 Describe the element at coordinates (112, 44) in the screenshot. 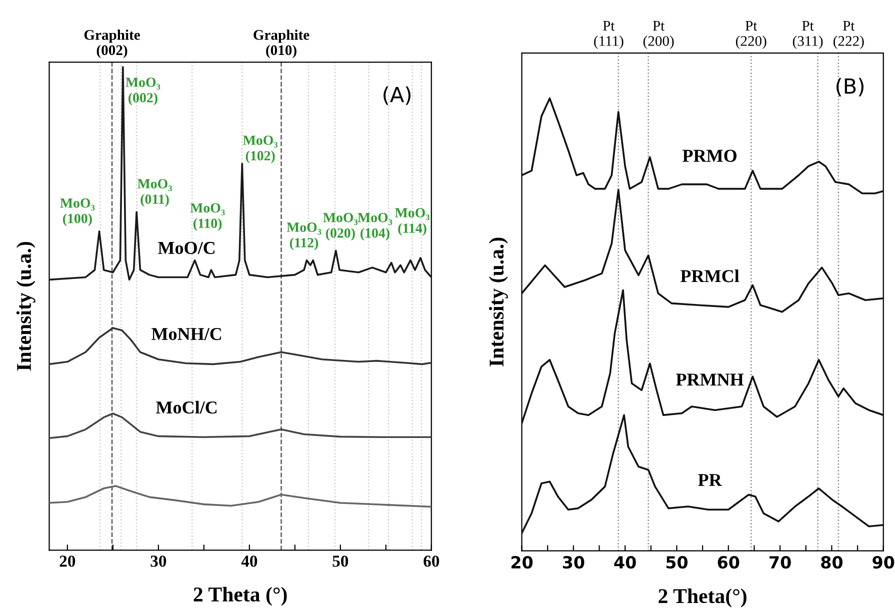

I see `ref-line-label: Graphite (002)` at that location.